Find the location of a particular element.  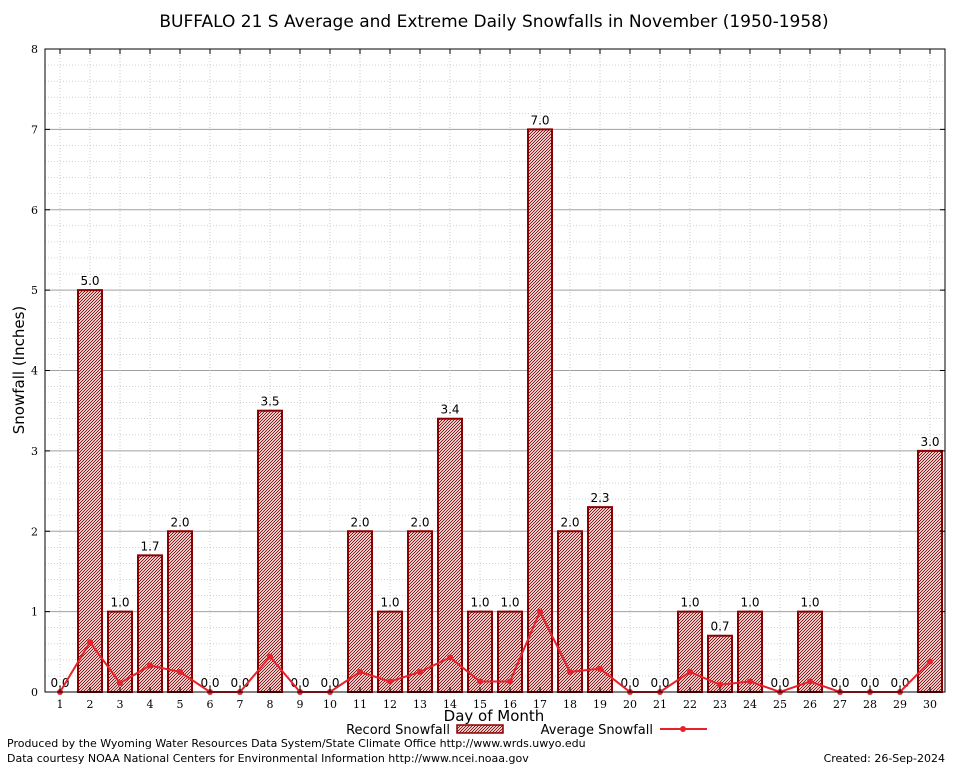

y-tick-label: 0 is located at coordinates (34, 692).